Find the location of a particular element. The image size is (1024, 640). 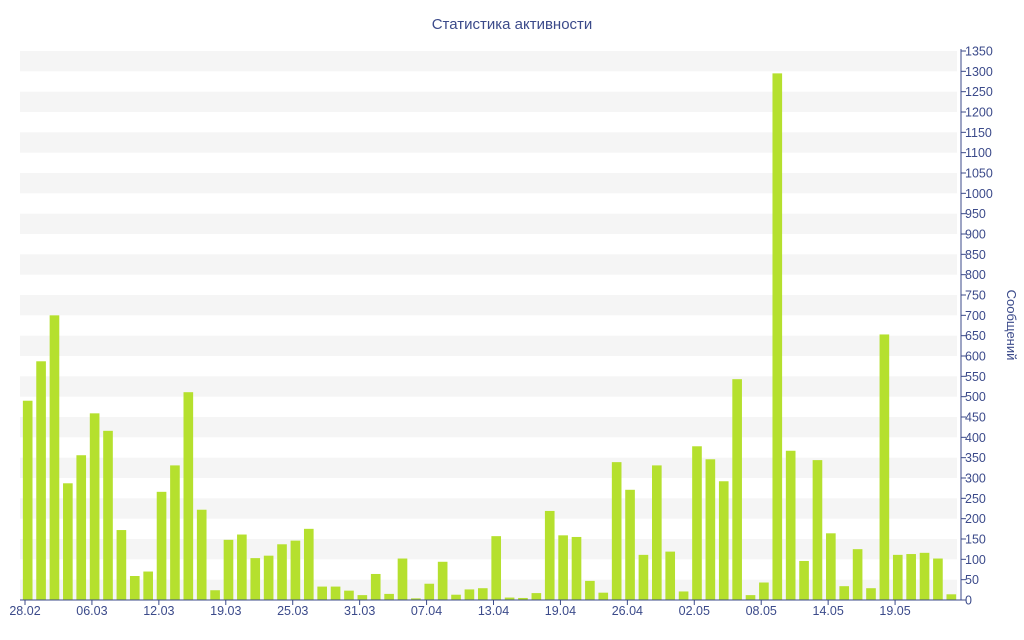

y-tick-label: 550 is located at coordinates (975, 377).